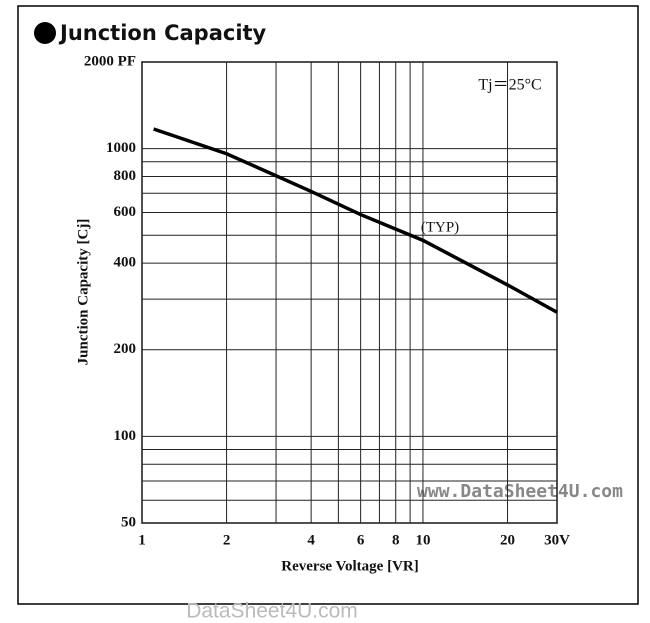  What do you see at coordinates (125, 212) in the screenshot?
I see `y-tick-label: 600` at bounding box center [125, 212].